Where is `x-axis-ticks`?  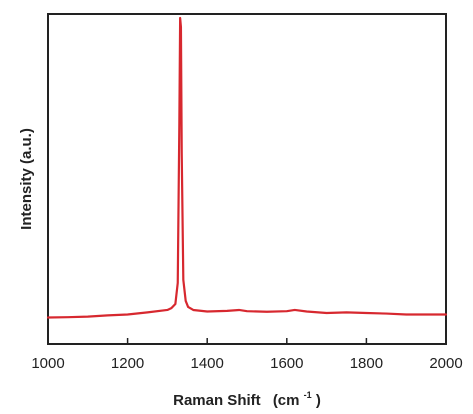
x-axis-ticks is located at coordinates (247, 341).